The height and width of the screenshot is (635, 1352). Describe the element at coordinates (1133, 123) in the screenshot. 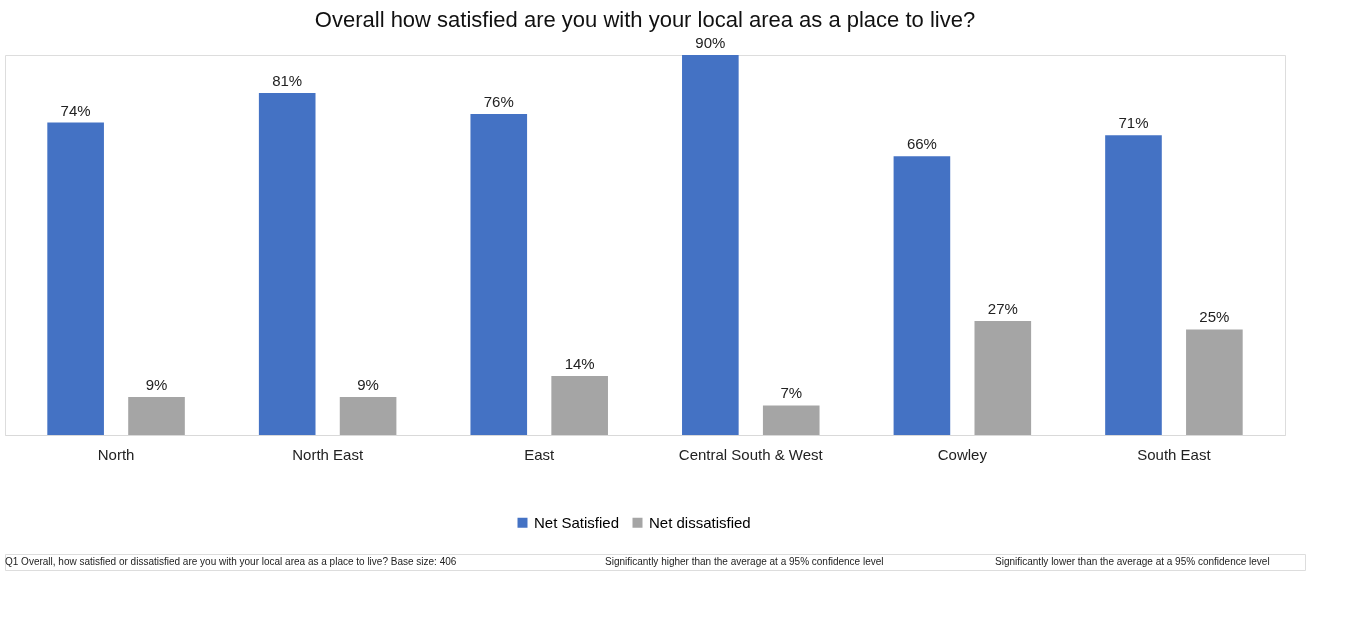

I see `data-label: 71%` at that location.